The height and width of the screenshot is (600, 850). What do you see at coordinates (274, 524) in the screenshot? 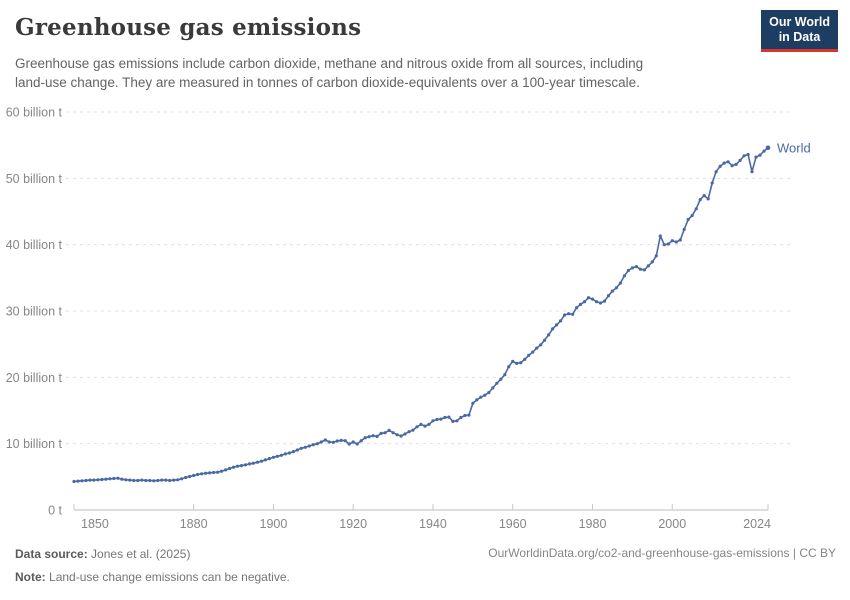
I see `x-tick-label: 1900` at bounding box center [274, 524].